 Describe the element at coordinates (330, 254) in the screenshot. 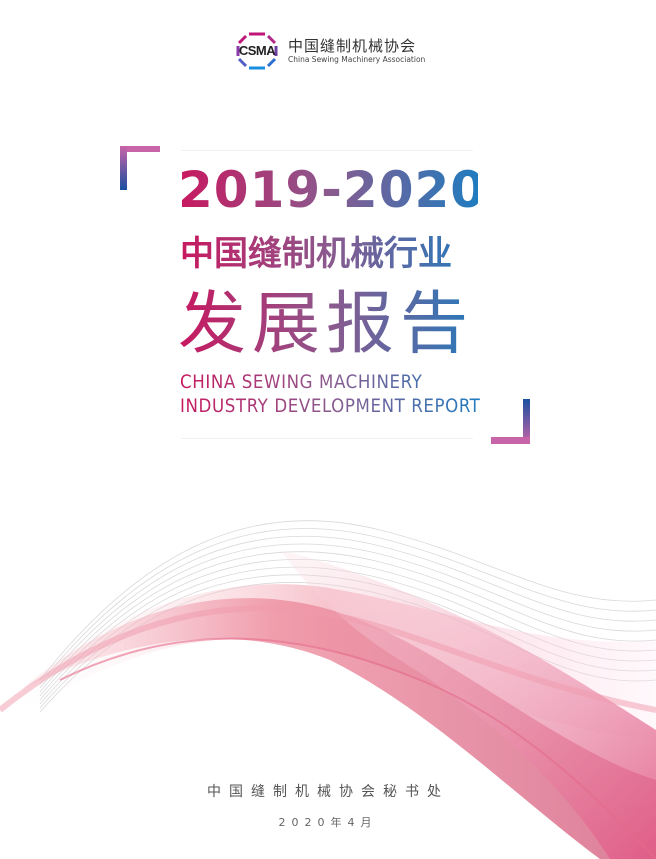

I see `title-cn-line1: 中国缝制机械行业` at that location.